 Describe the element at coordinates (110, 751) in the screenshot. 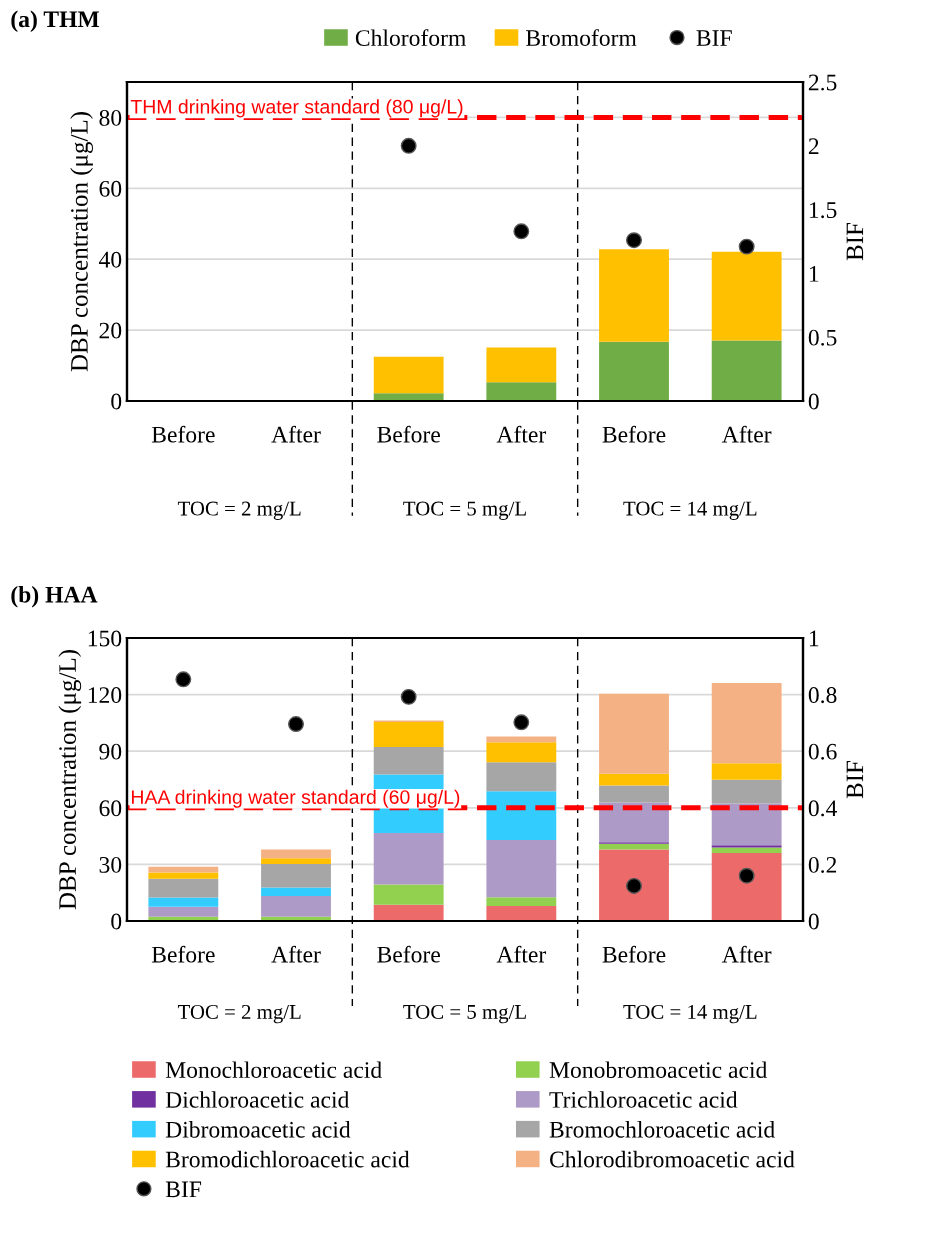

I see `y-tick-label: 90` at that location.